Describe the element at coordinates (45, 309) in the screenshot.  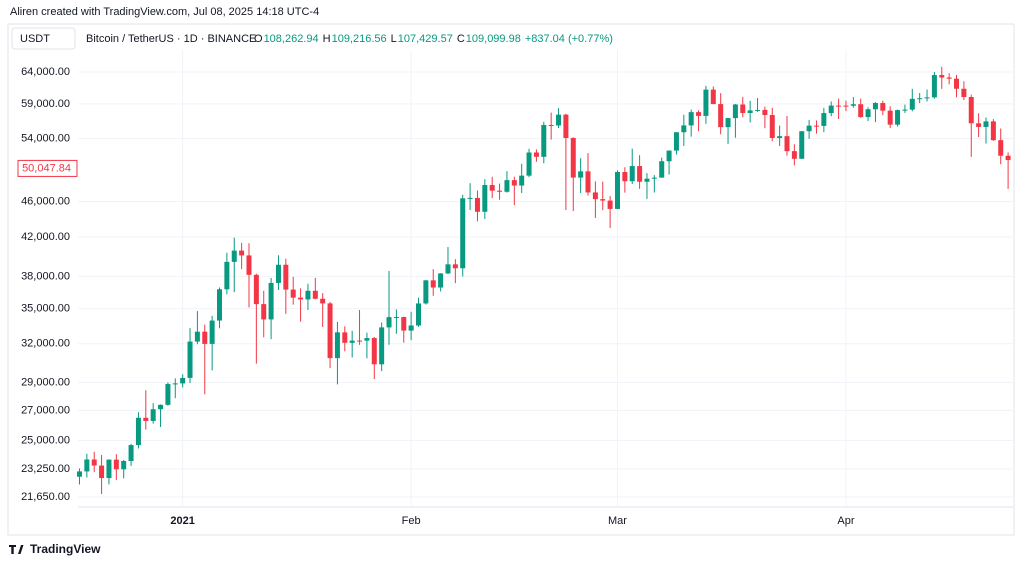
I see `y-tick-label: 35,000.00` at that location.